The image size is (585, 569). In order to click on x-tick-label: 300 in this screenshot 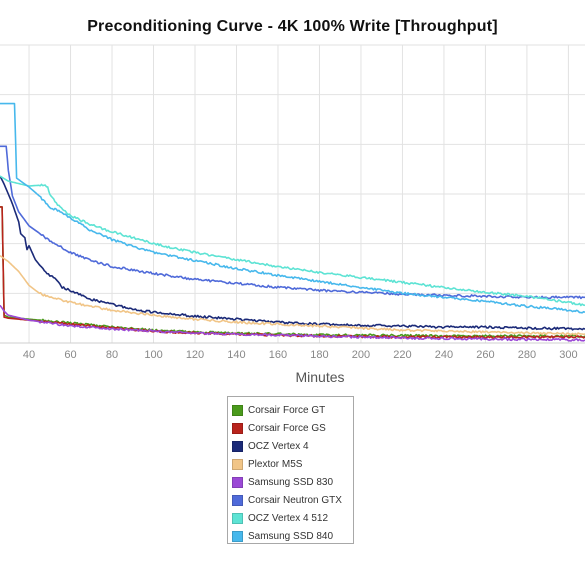, I will do `click(568, 355)`.